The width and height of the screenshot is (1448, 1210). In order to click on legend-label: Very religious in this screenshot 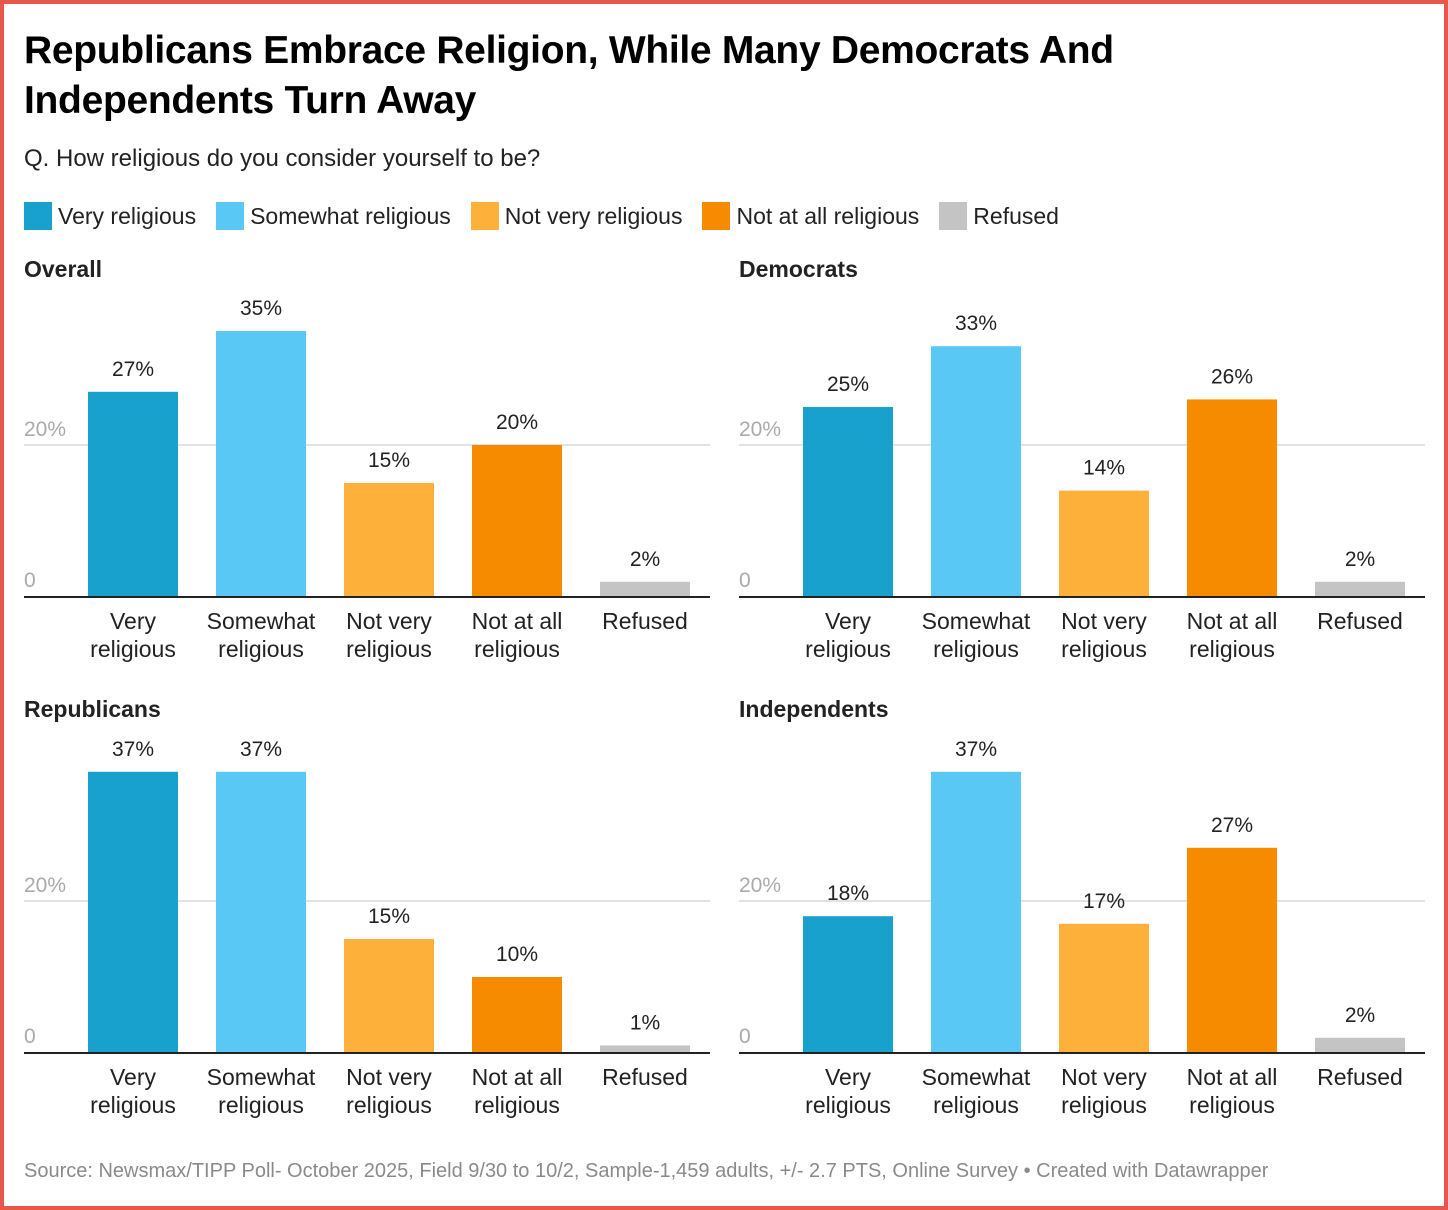, I will do `click(127, 215)`.